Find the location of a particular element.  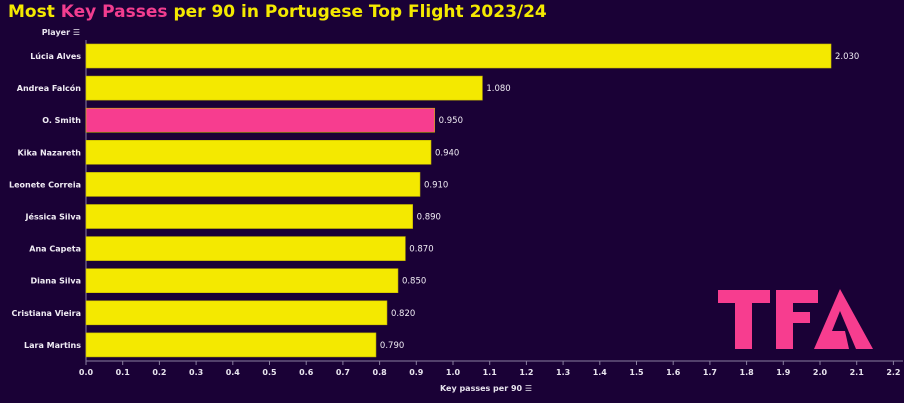

x-tick-label: 0.1 is located at coordinates (123, 372).